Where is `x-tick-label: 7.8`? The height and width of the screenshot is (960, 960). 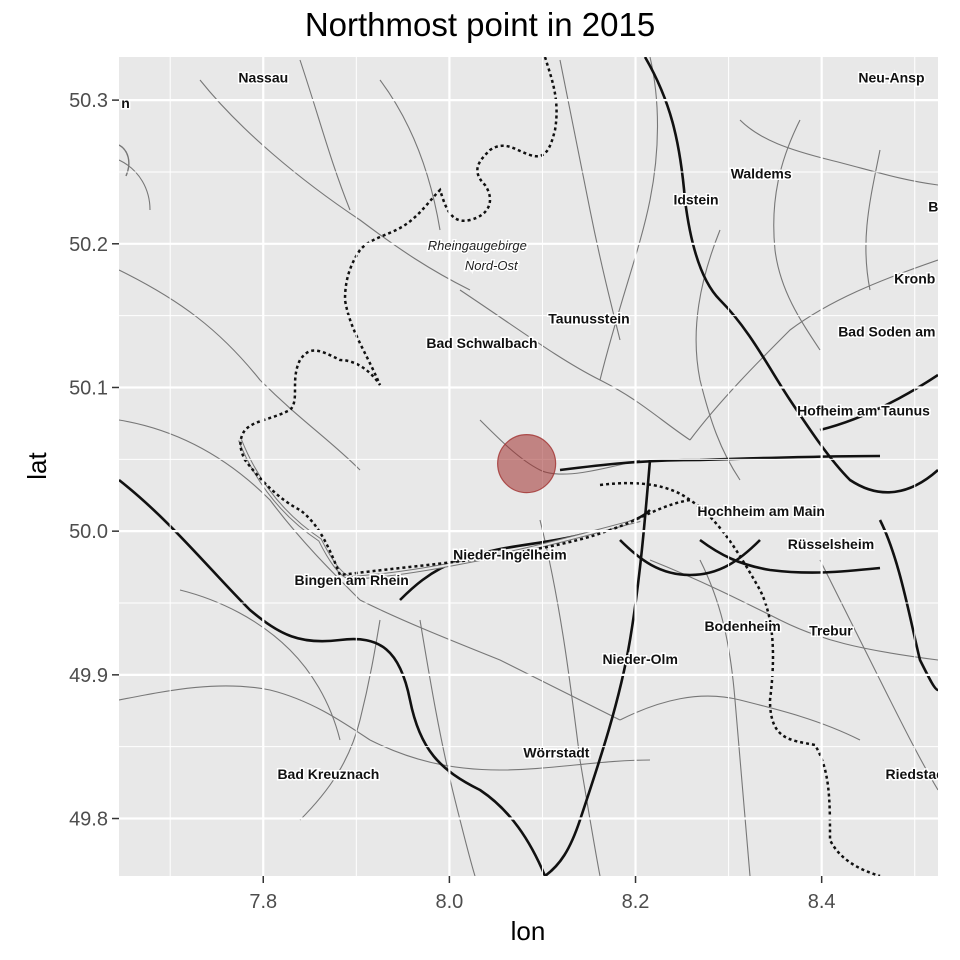 x-tick-label: 7.8 is located at coordinates (263, 902).